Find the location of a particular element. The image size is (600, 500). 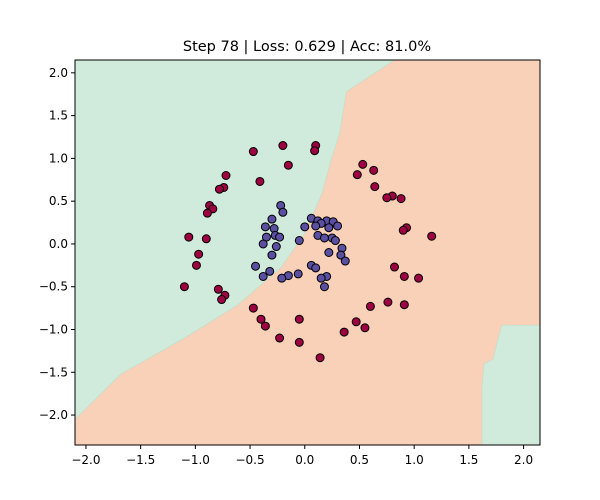

y-tick-label: 0.0 is located at coordinates (58, 244).